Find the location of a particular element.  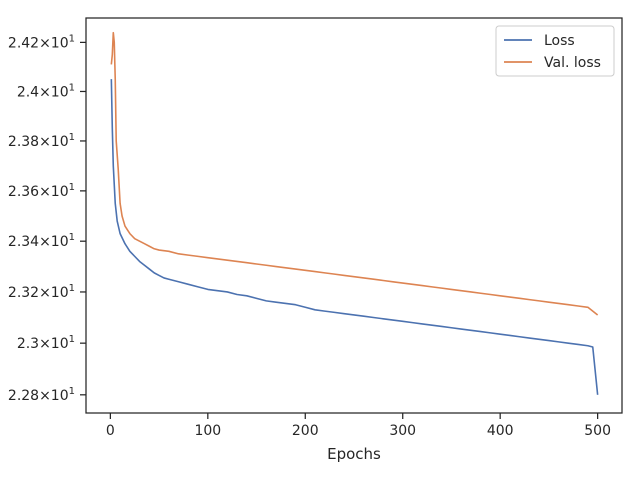

x-axis: 0 100 200 300 400 500 is located at coordinates (358, 426).